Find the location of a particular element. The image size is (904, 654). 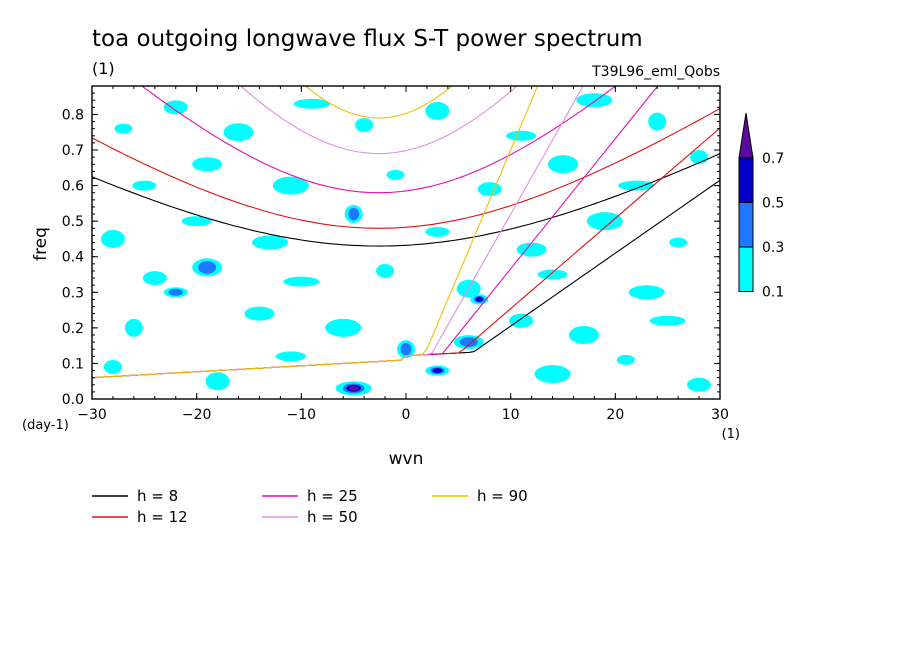

y-tick-label: 0.5 is located at coordinates (73, 222).